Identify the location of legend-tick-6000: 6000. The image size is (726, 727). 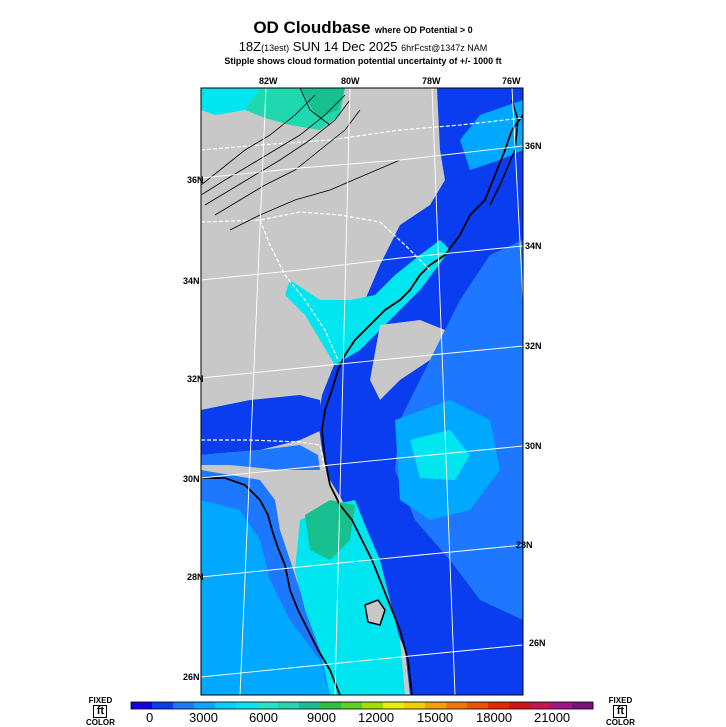
(263, 717).